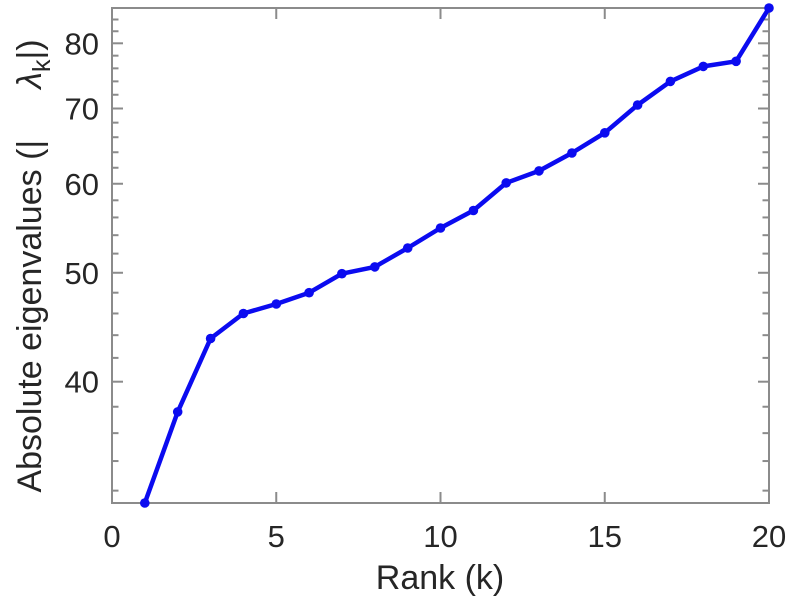  Describe the element at coordinates (30, 81) in the screenshot. I see `lambda-symbol: λ` at that location.